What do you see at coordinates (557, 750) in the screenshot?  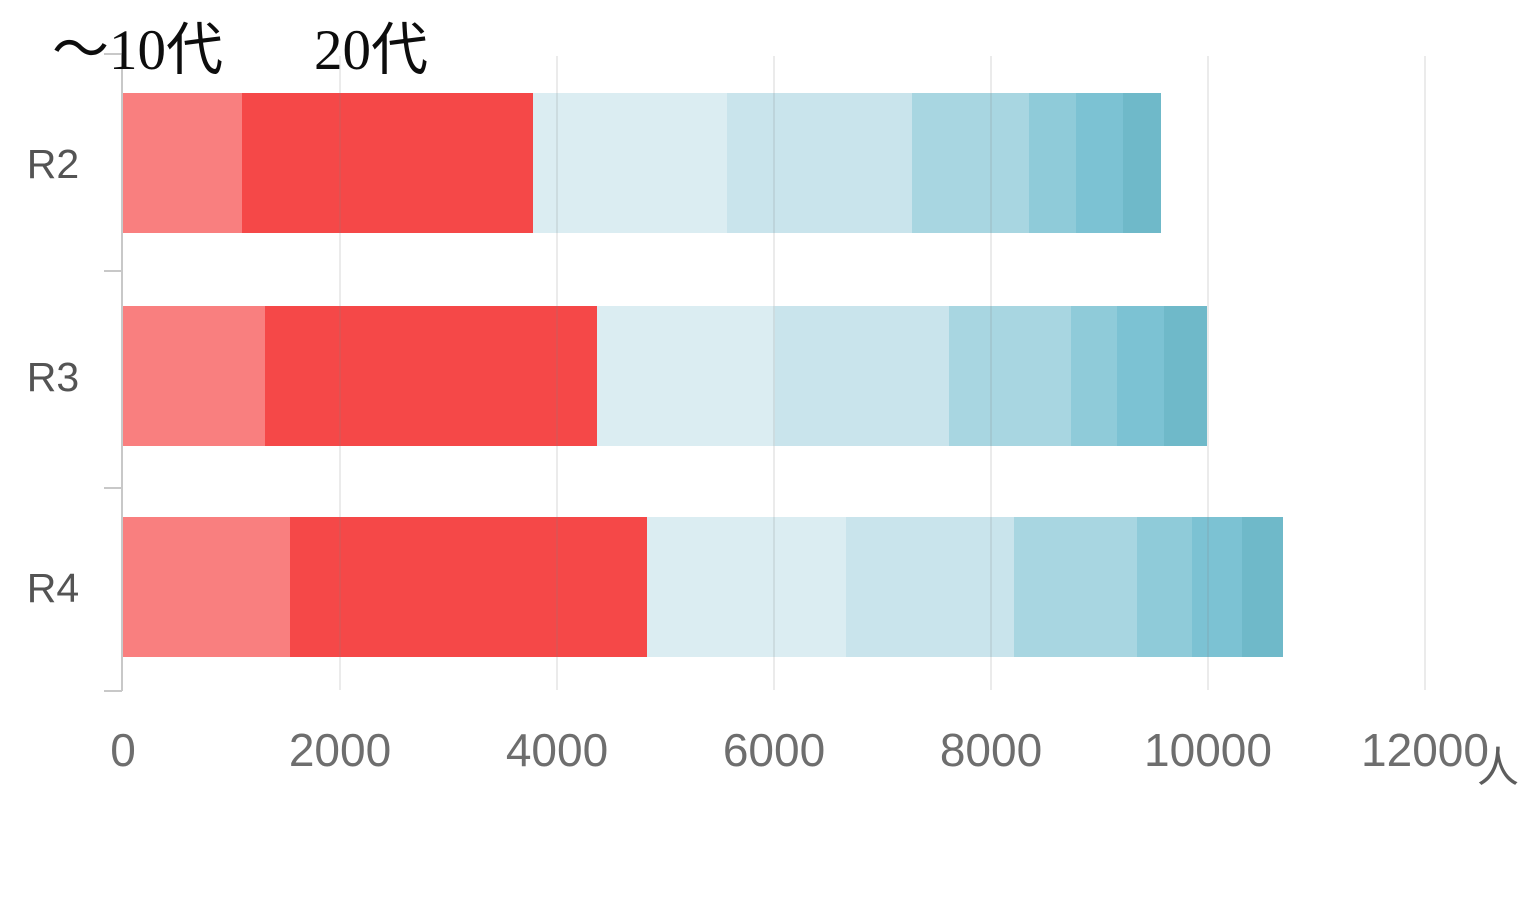 I see `x-tick-label: 4000` at bounding box center [557, 750].